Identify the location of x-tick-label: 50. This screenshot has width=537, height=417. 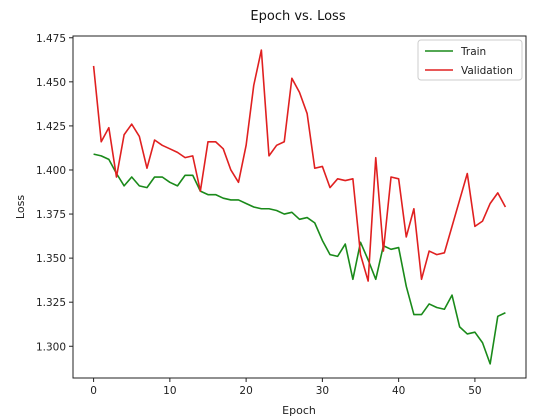
(474, 391).